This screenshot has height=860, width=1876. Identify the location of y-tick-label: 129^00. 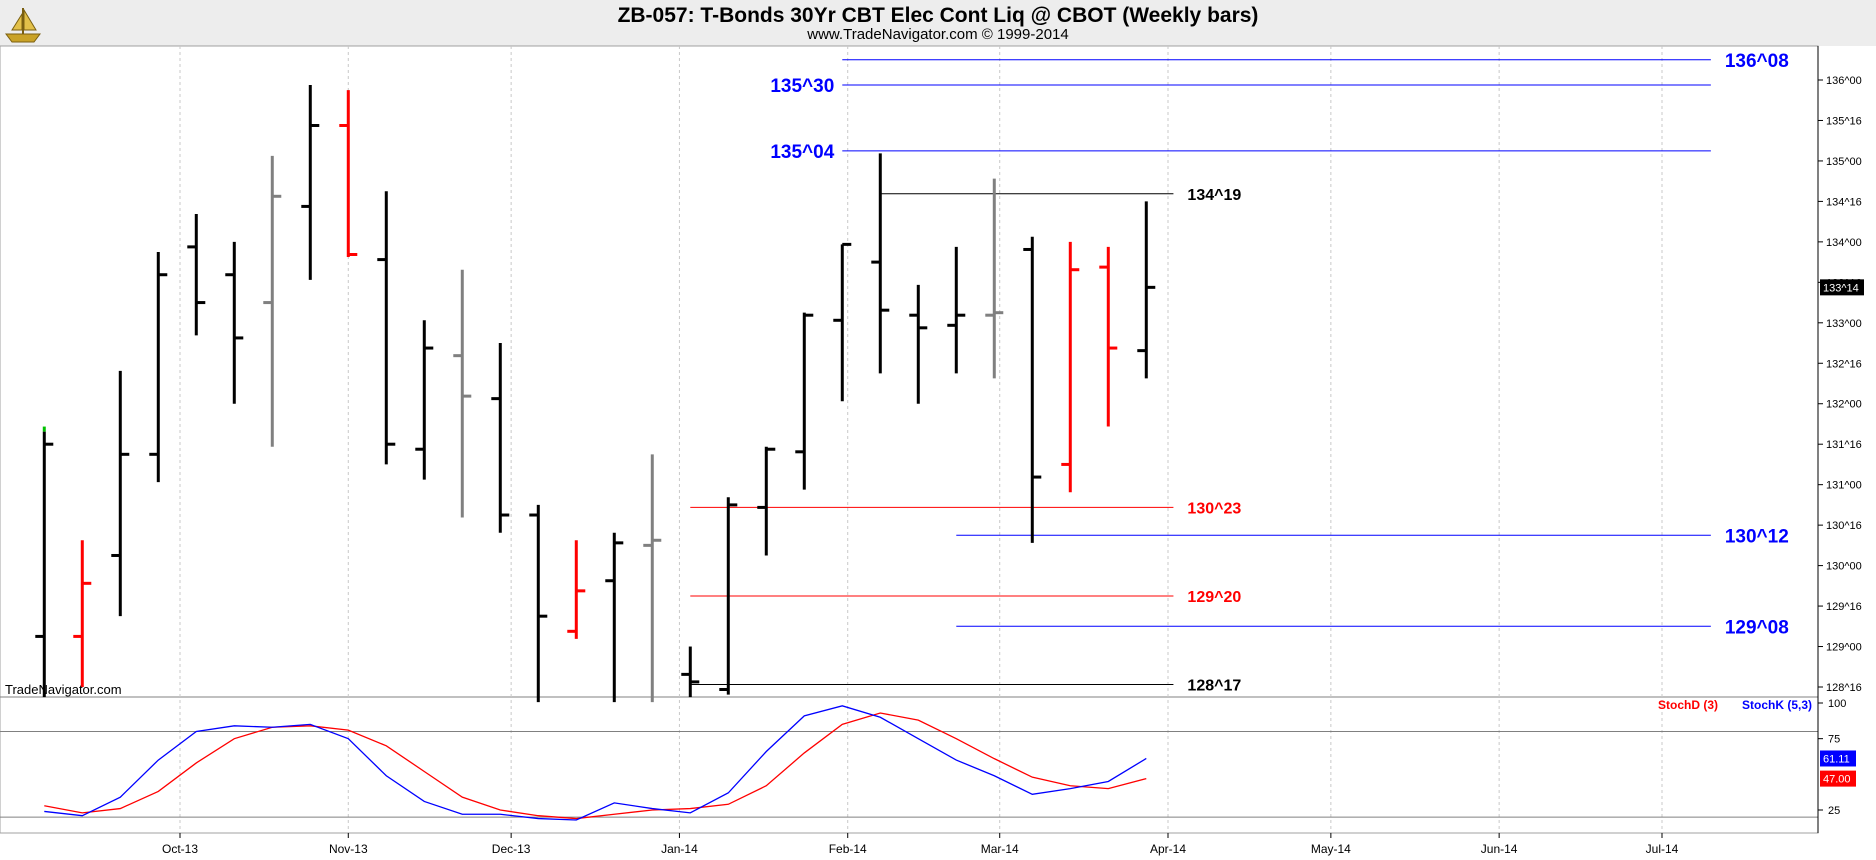
(1844, 648).